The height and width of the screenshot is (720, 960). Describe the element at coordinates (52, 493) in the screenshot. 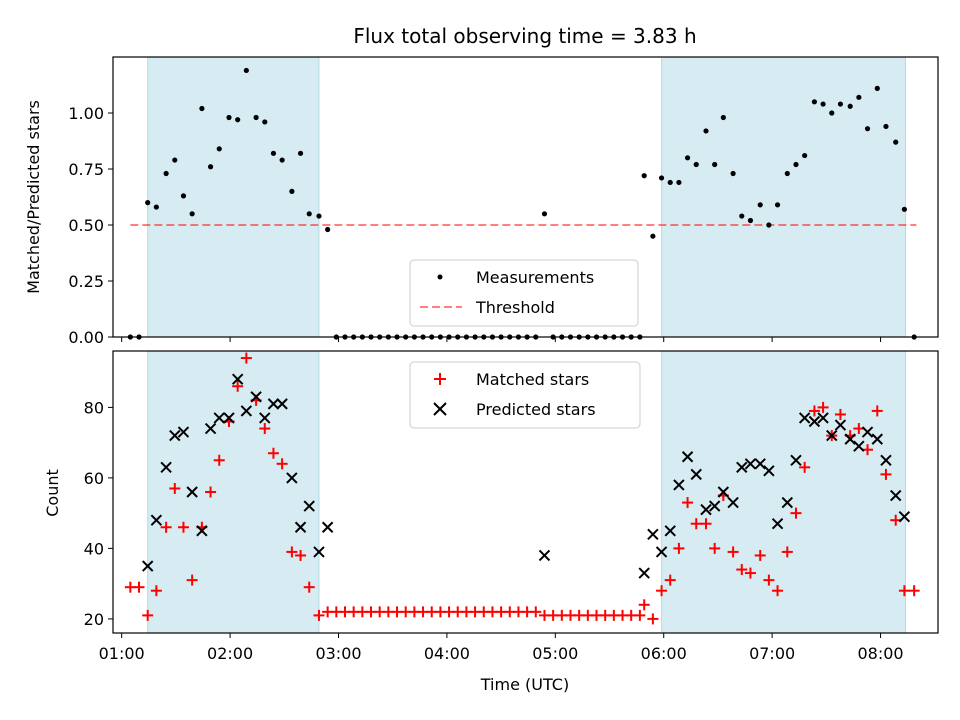

I see `bottom-y-axis-label: Count` at that location.